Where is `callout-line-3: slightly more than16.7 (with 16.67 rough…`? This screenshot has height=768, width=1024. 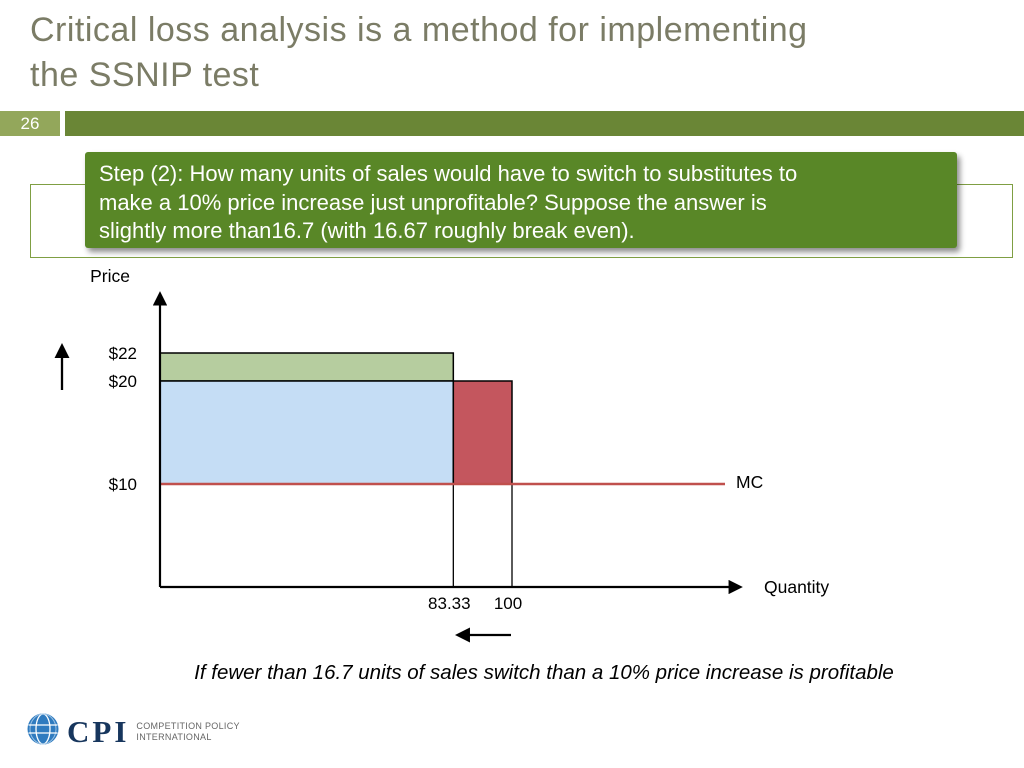
callout-line-3: slightly more than16.7 (with 16.67 rough… is located at coordinates (367, 230).